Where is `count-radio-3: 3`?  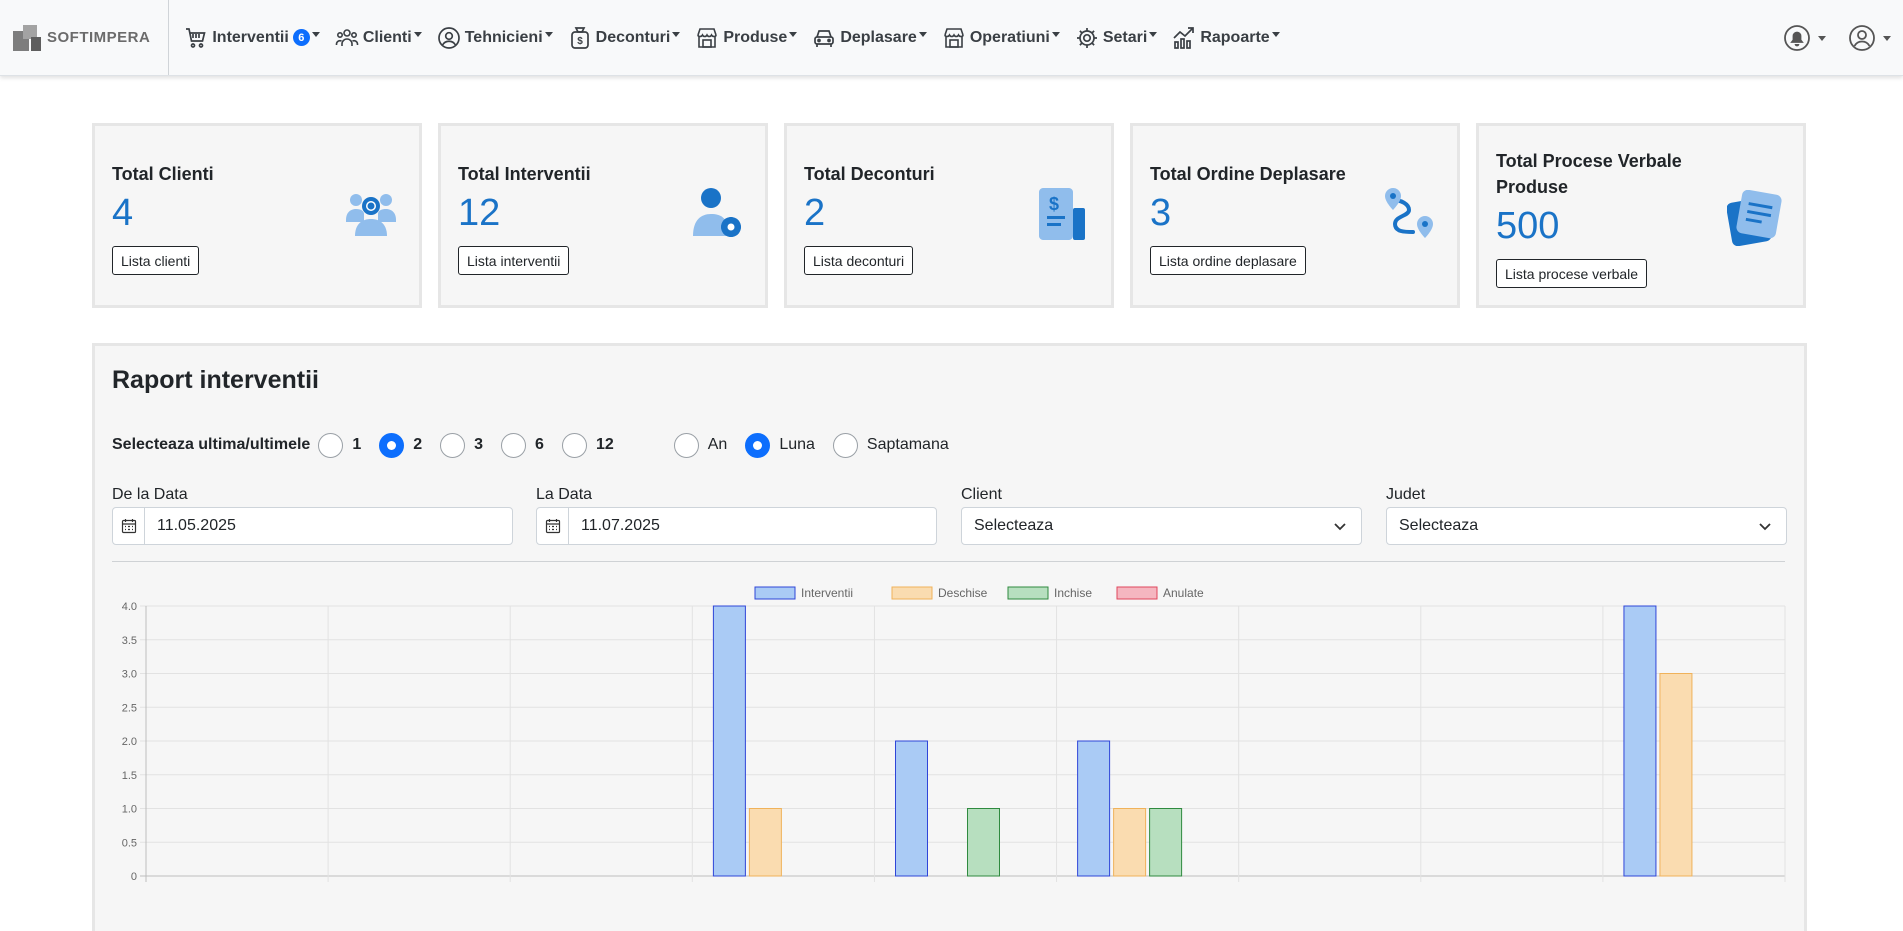 count-radio-3: 3 is located at coordinates (461, 445).